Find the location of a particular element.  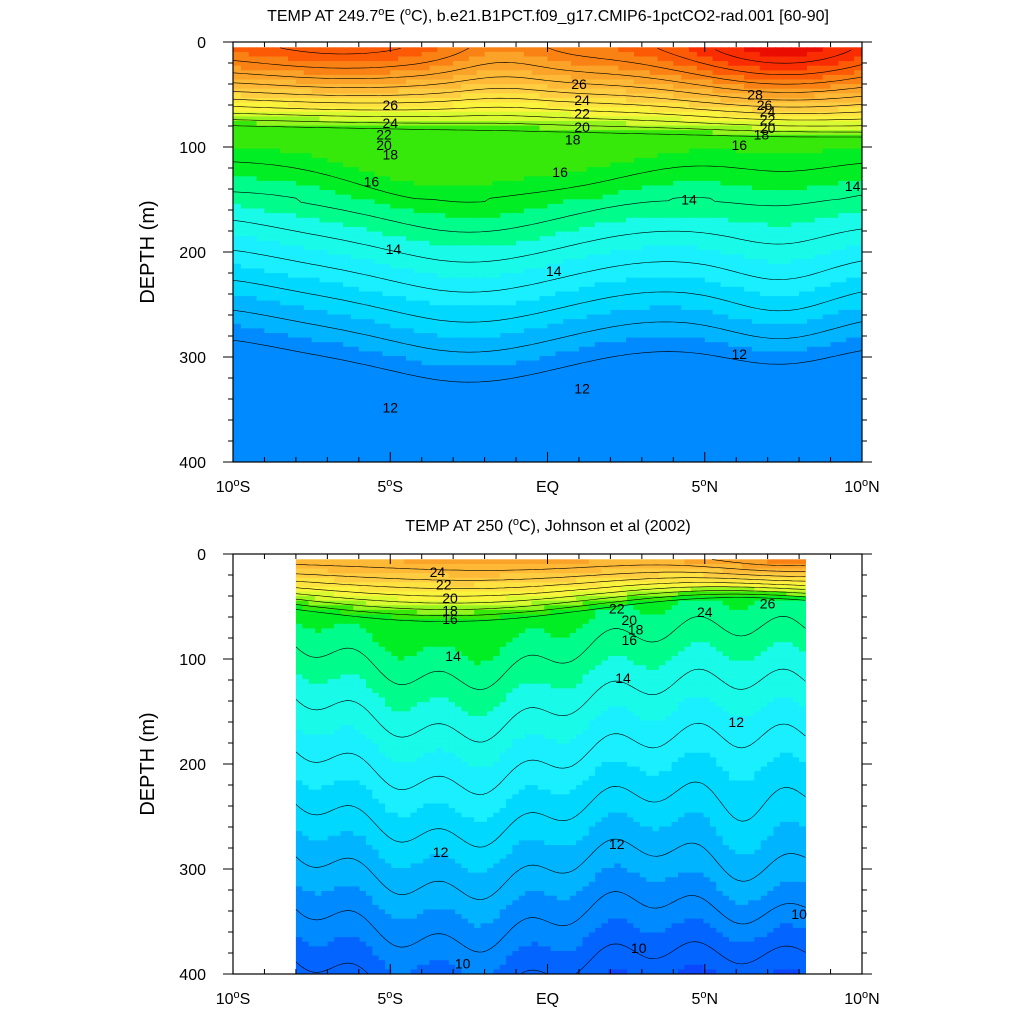

y-axis-label: DEPTH (m) is located at coordinates (148, 763).